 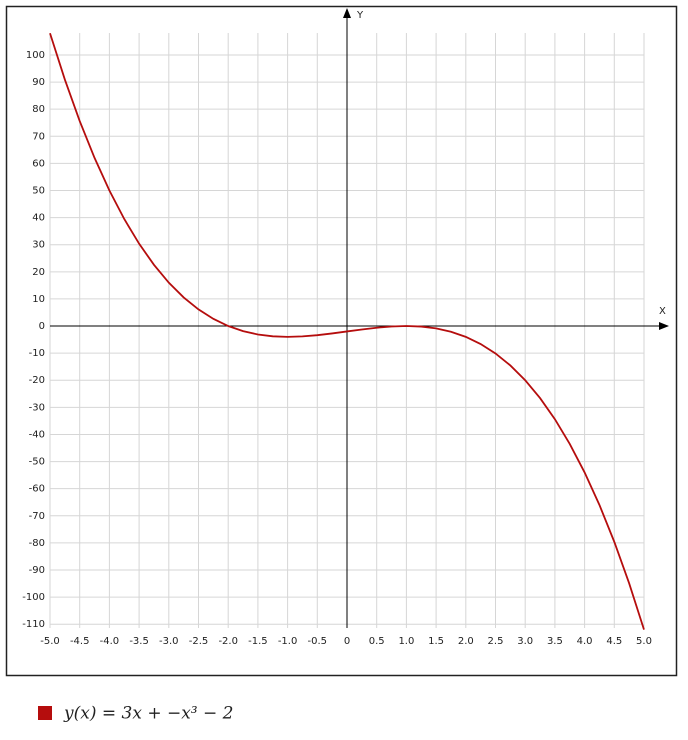 I want to click on y-tick-label: 0, so click(x=42, y=326).